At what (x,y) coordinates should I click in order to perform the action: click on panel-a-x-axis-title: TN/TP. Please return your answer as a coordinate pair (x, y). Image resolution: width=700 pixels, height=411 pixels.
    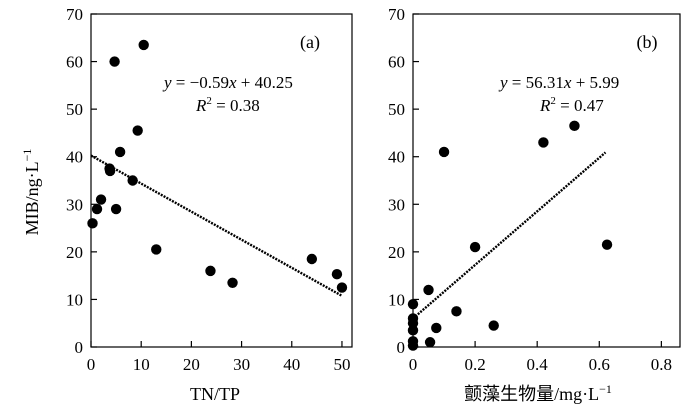
    Looking at the image, I should click on (215, 394).